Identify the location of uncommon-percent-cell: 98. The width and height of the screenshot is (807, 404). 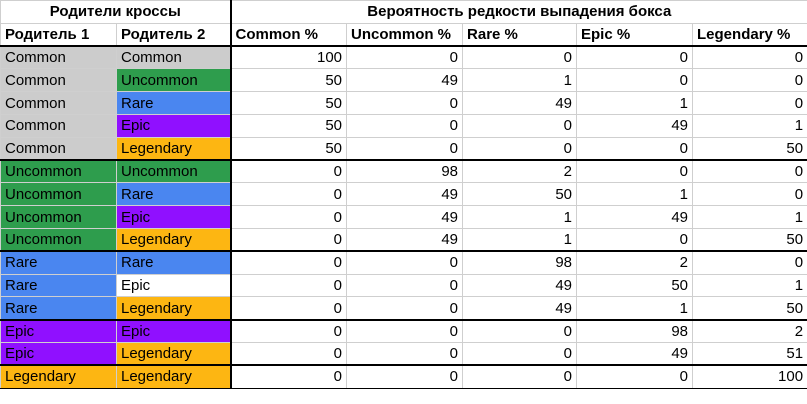
(405, 171).